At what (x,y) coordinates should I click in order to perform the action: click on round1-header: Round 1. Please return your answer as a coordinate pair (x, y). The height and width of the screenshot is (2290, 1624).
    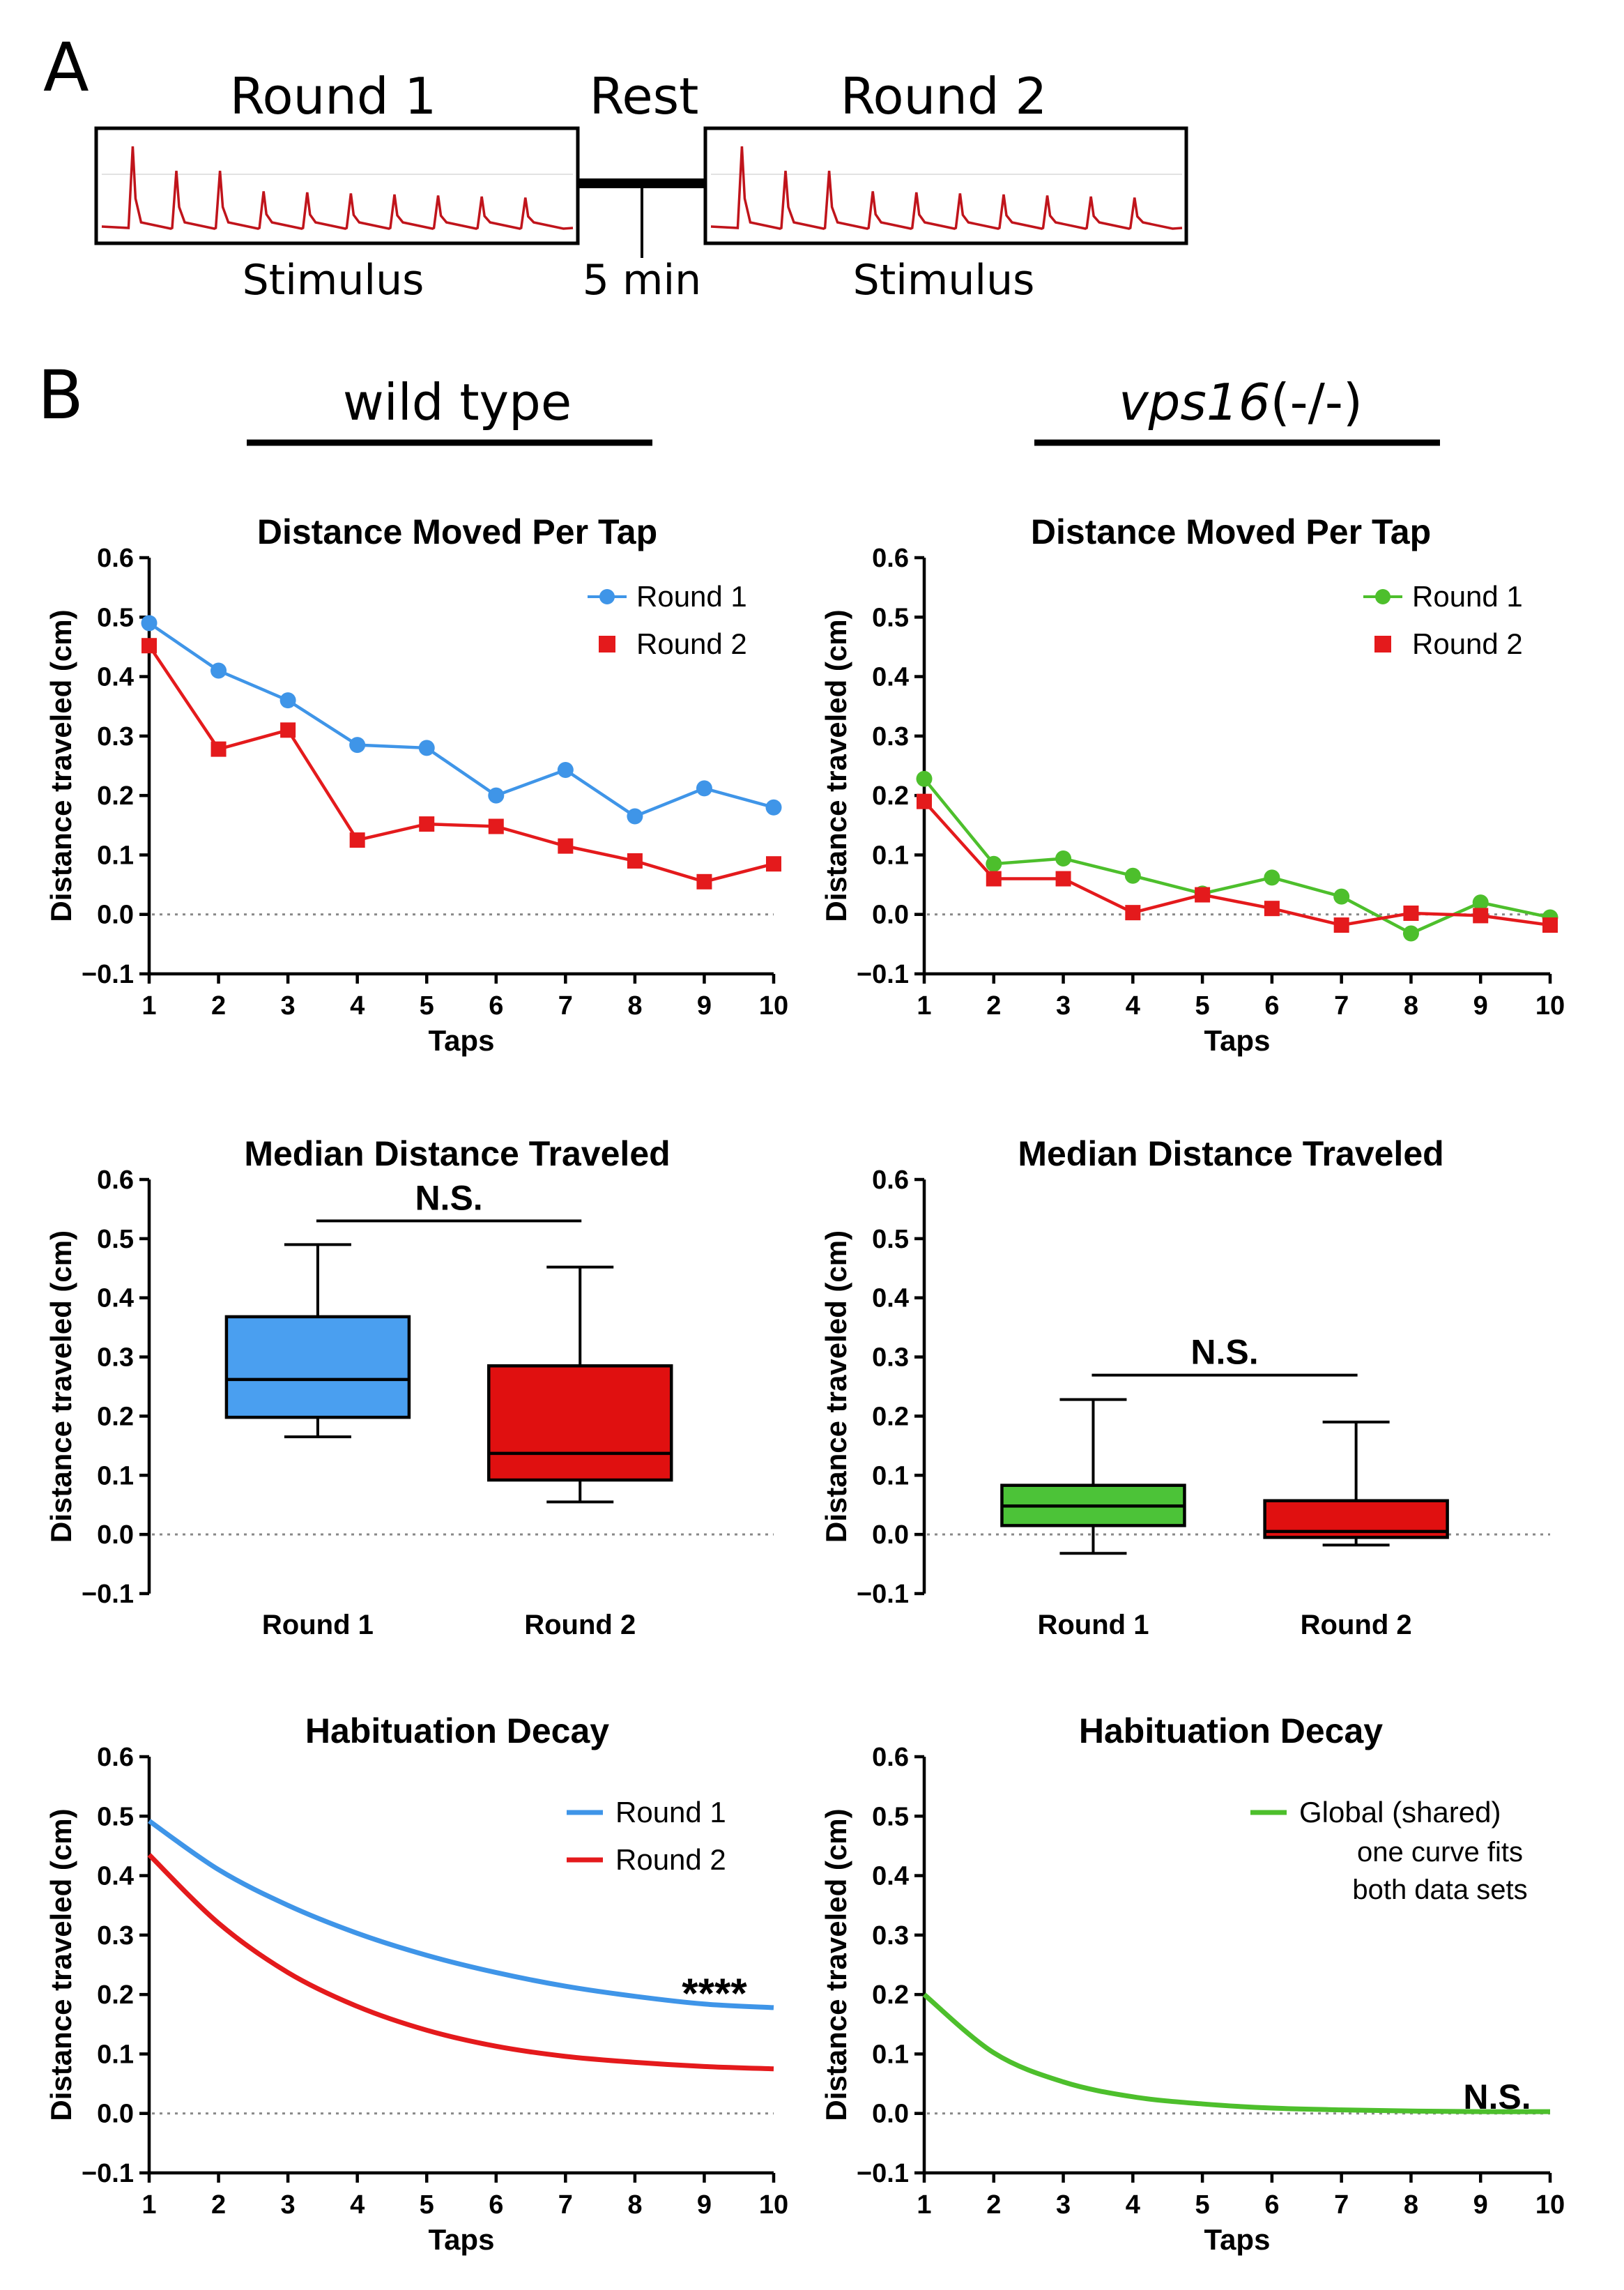
    Looking at the image, I should click on (333, 96).